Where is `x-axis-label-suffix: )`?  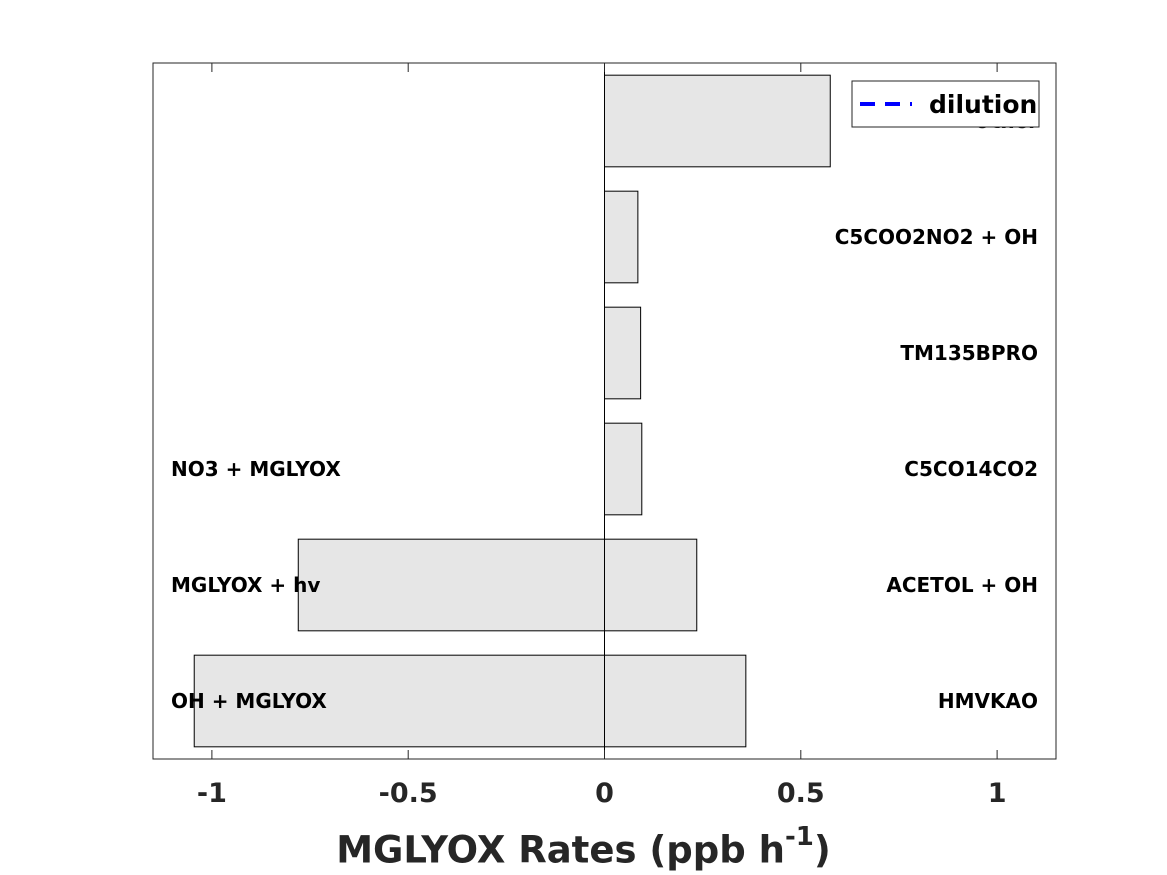 x-axis-label-suffix: ) is located at coordinates (822, 850).